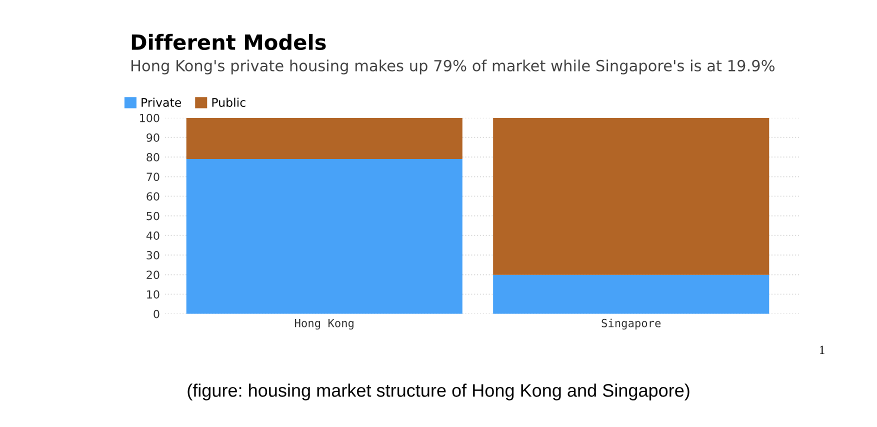 This screenshot has width=877, height=427. I want to click on chart-title: Different Models, so click(229, 42).